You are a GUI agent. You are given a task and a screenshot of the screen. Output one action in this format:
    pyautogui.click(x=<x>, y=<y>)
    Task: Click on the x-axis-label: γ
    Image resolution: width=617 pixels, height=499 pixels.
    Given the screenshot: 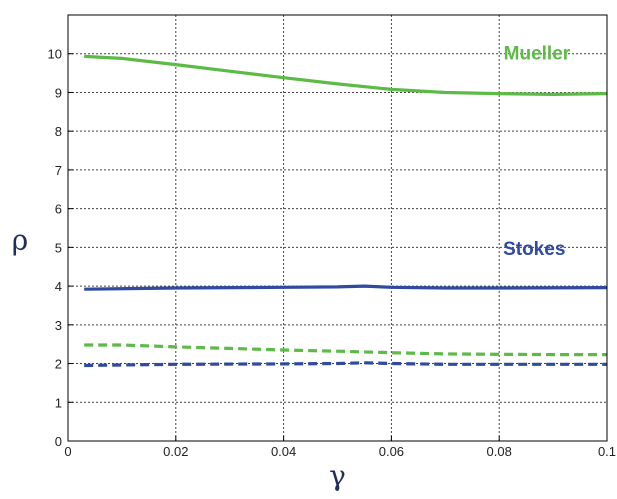 What is the action you would take?
    pyautogui.click(x=337, y=475)
    